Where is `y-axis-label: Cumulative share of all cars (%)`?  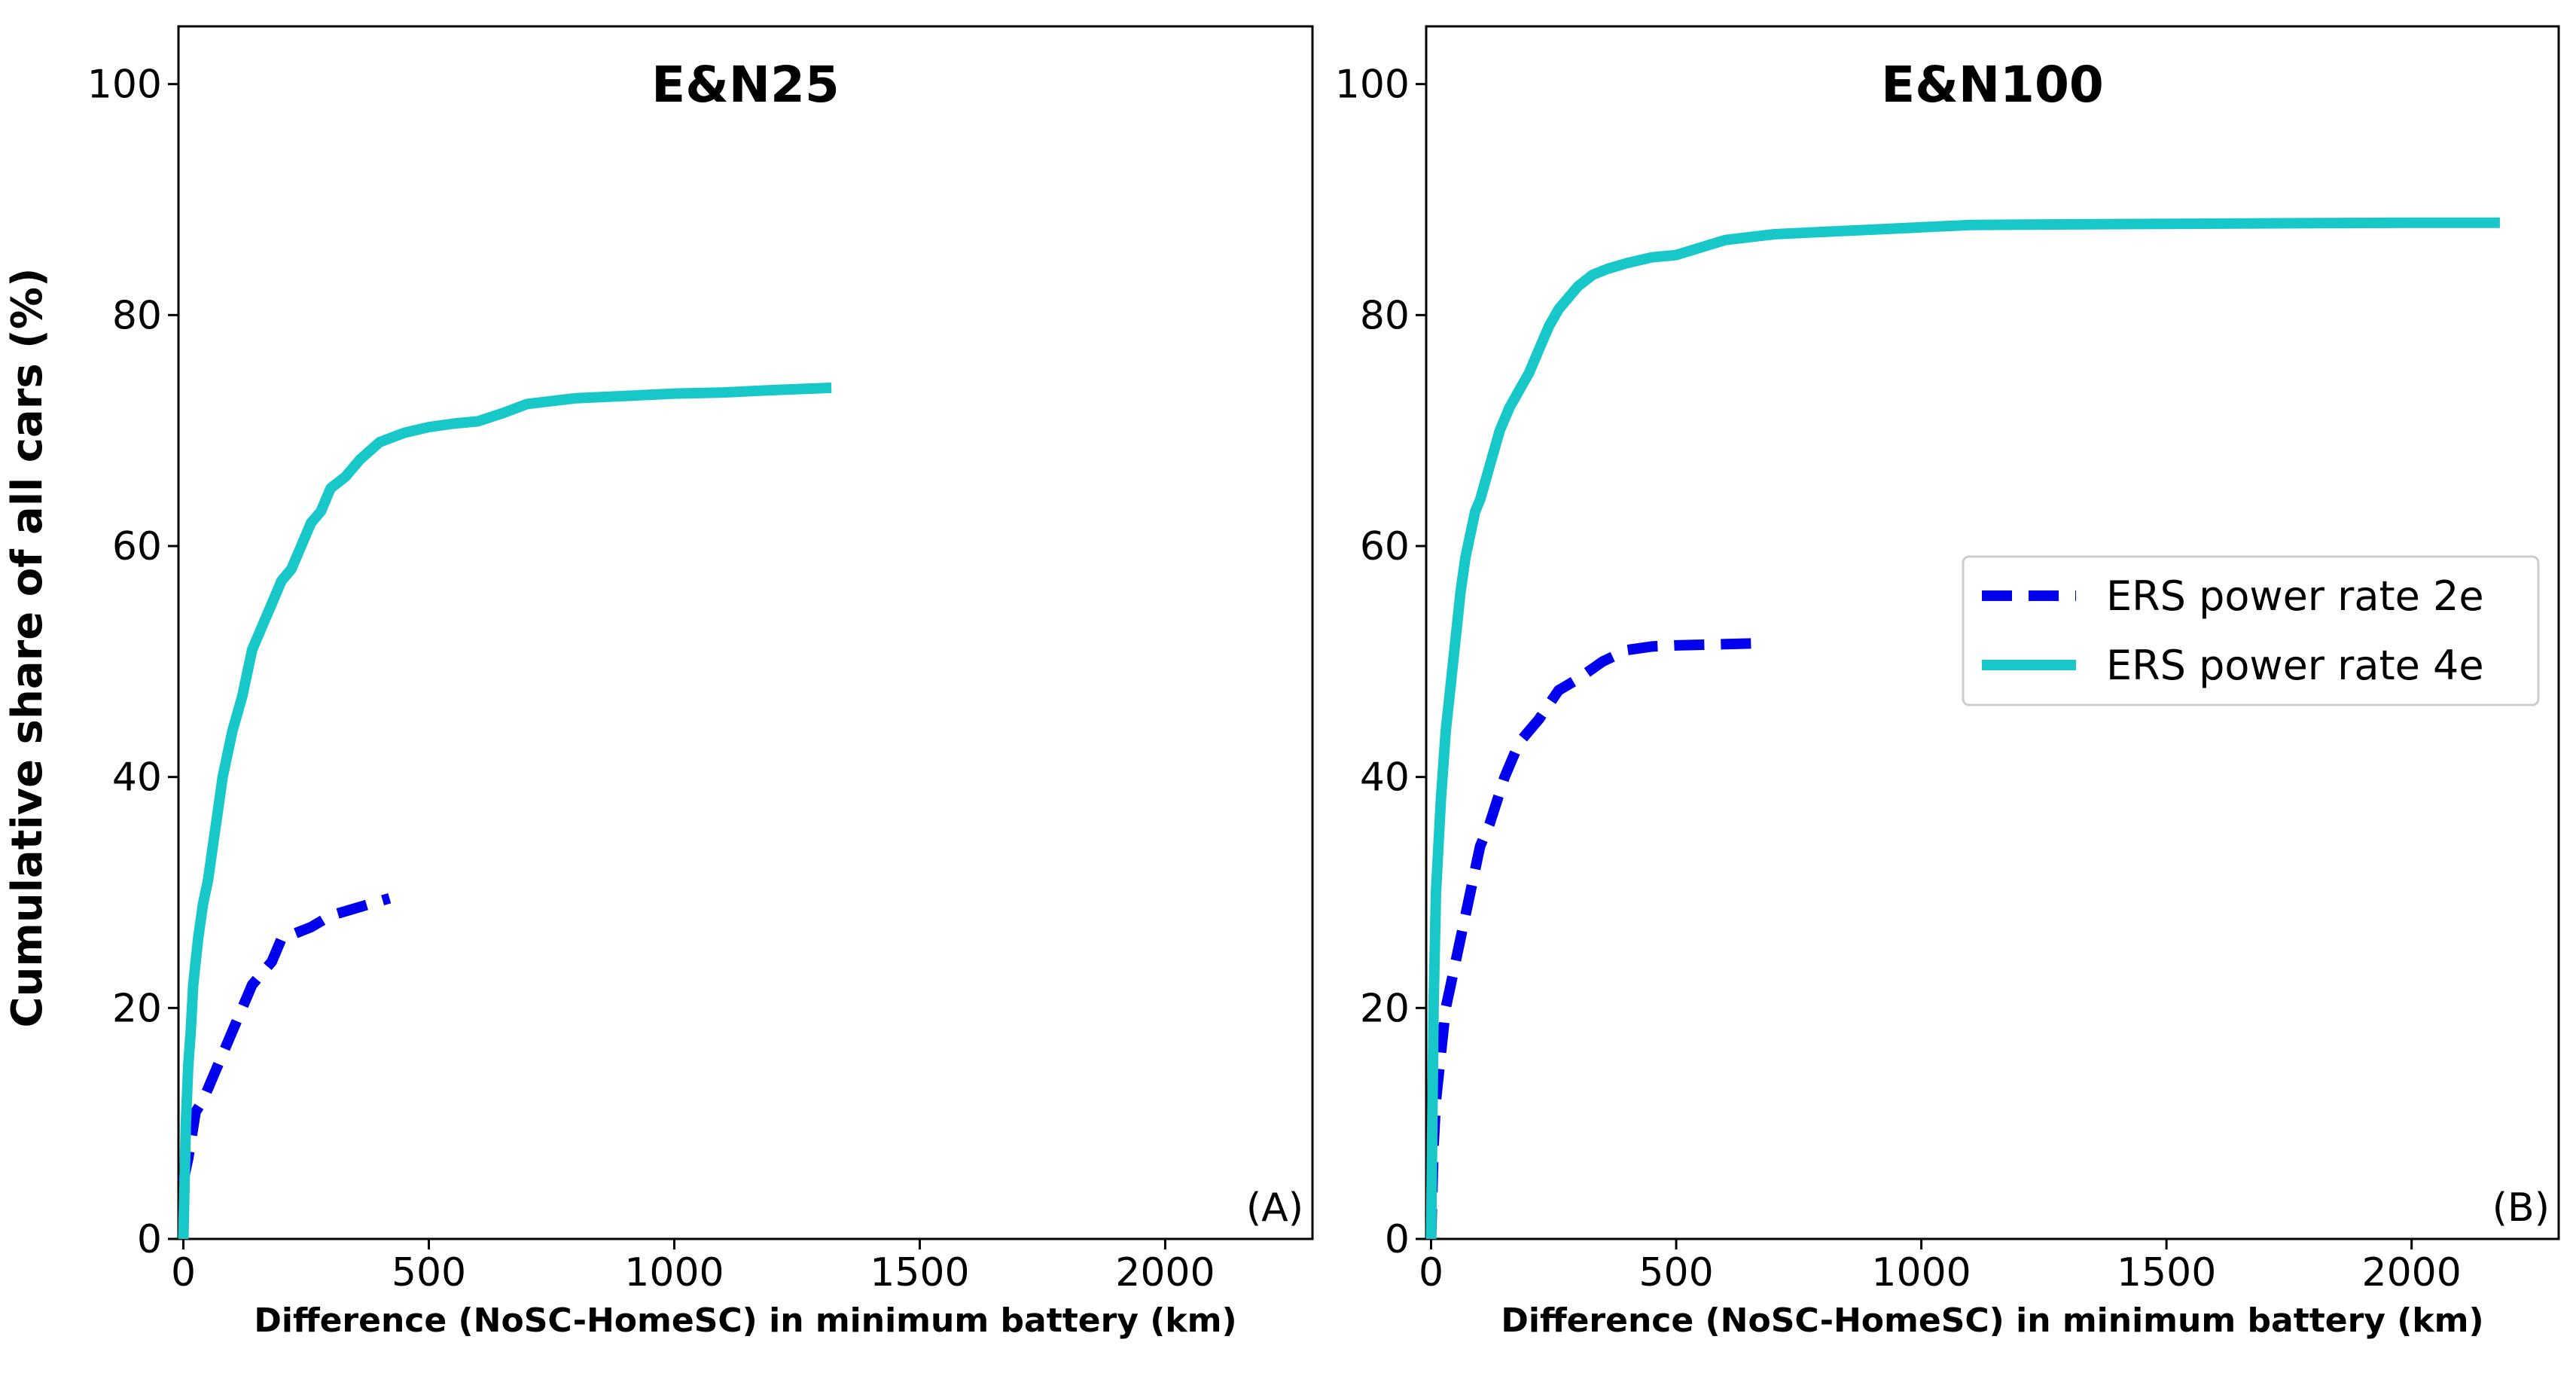 y-axis-label: Cumulative share of all cars (%) is located at coordinates (27, 648).